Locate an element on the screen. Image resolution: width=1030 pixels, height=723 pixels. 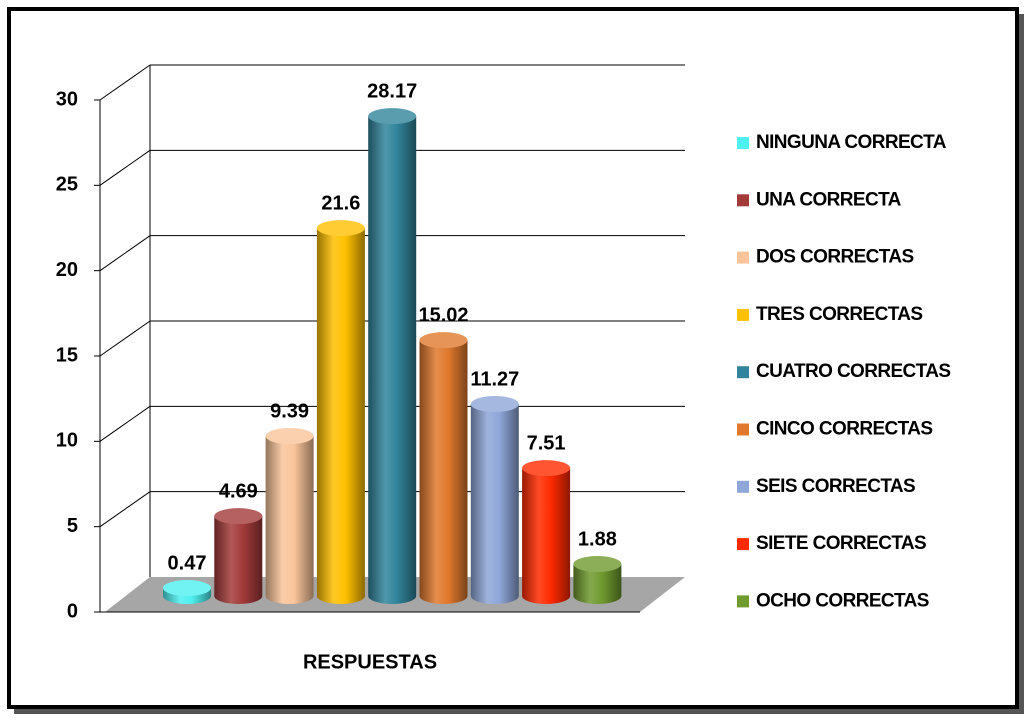
value-label: 11.27 is located at coordinates (494, 379).